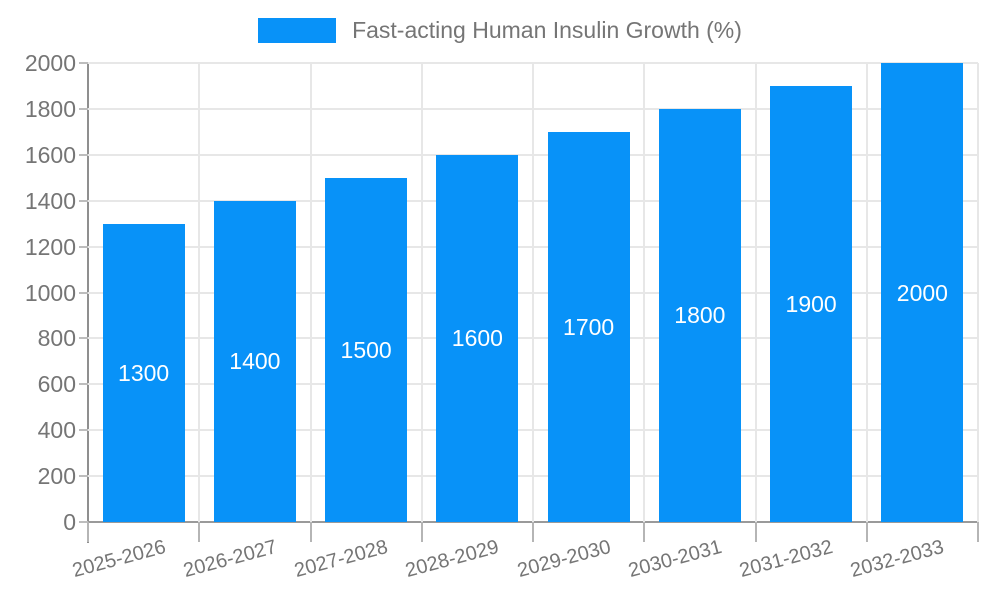 The width and height of the screenshot is (1000, 600). What do you see at coordinates (50, 246) in the screenshot?
I see `y-axis-tick-label: 1200` at bounding box center [50, 246].